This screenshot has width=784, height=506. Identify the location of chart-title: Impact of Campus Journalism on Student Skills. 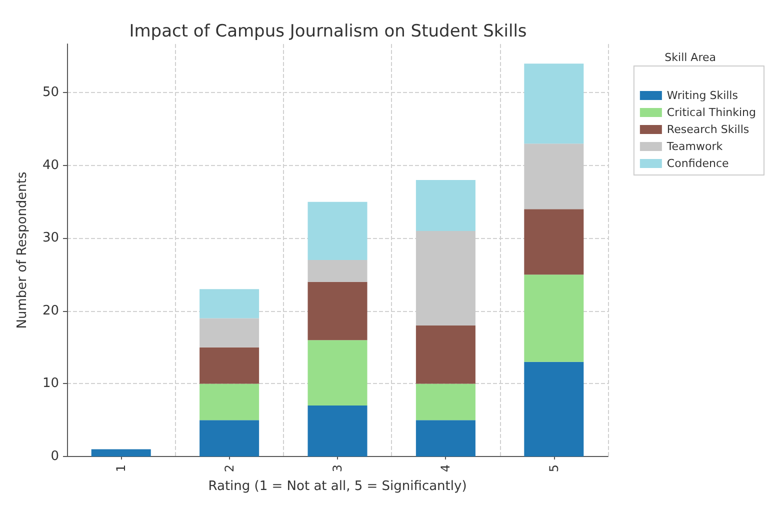
(328, 32).